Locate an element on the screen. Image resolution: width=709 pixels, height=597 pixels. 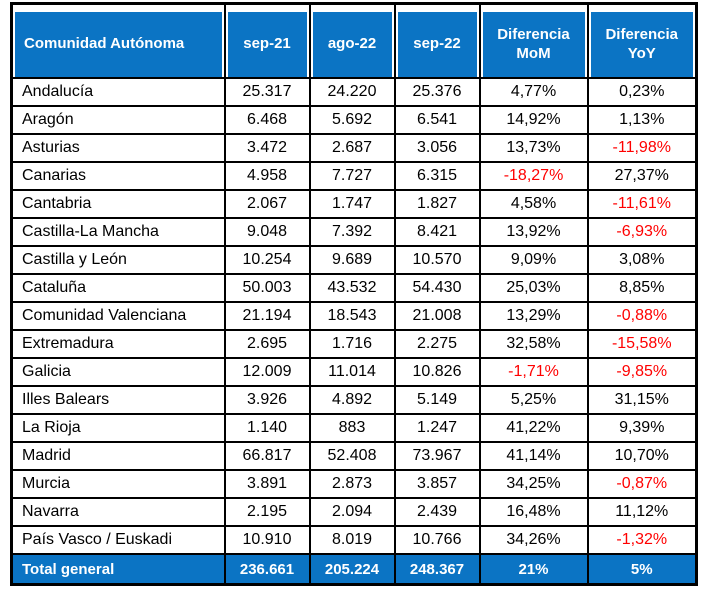
cell-sep22: 3.056 is located at coordinates (437, 148).